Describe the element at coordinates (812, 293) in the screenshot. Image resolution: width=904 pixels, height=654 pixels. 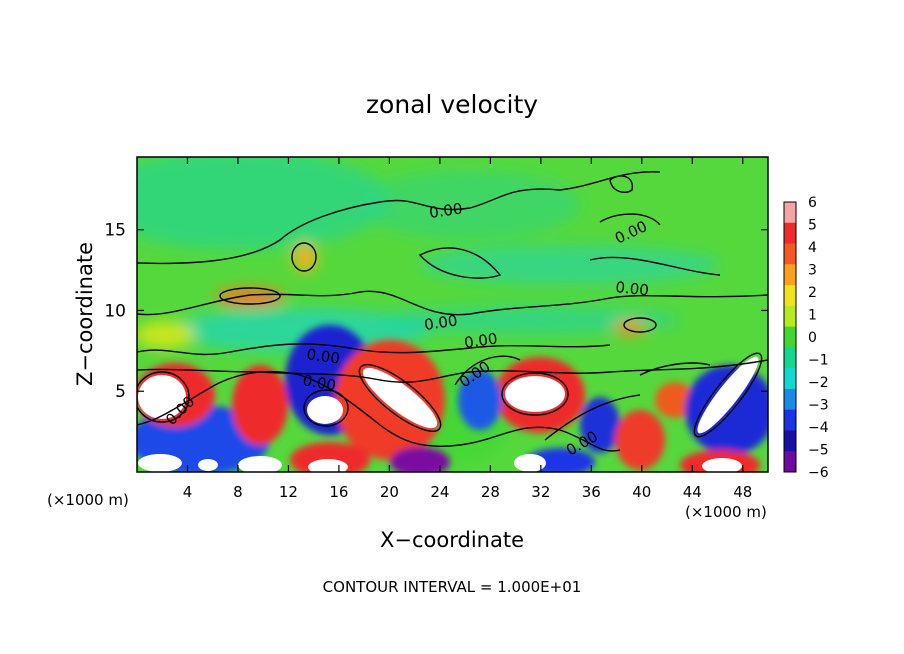
I see `colorbar-label: 2` at that location.